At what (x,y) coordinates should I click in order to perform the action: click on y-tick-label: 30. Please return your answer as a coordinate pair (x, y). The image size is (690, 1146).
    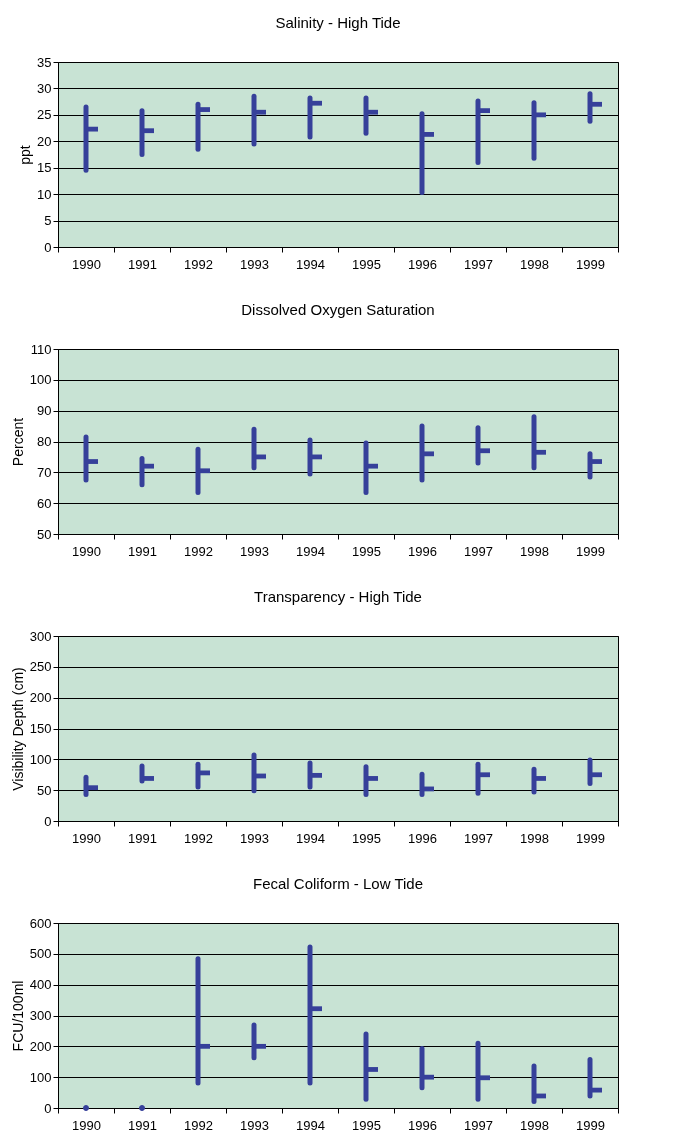
    Looking at the image, I should click on (44, 88).